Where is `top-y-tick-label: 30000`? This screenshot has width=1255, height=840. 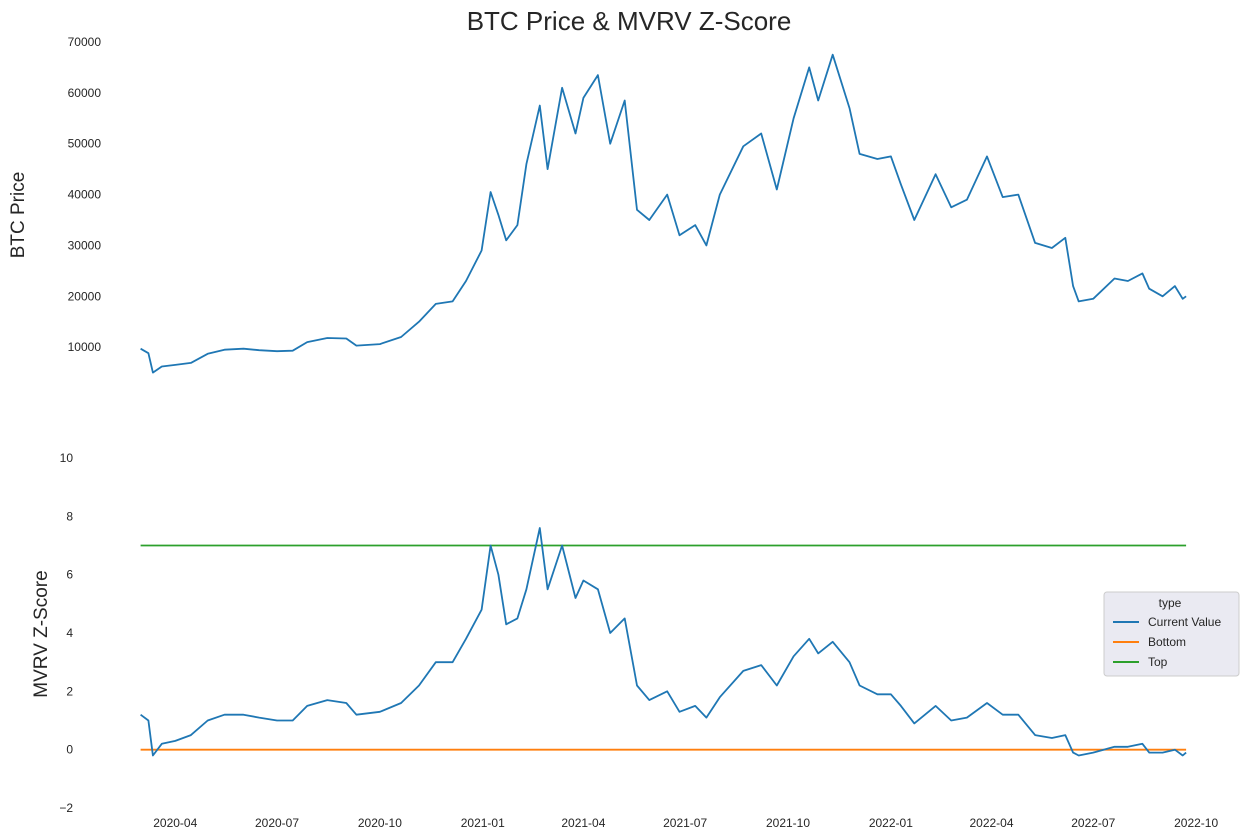 top-y-tick-label: 30000 is located at coordinates (85, 245).